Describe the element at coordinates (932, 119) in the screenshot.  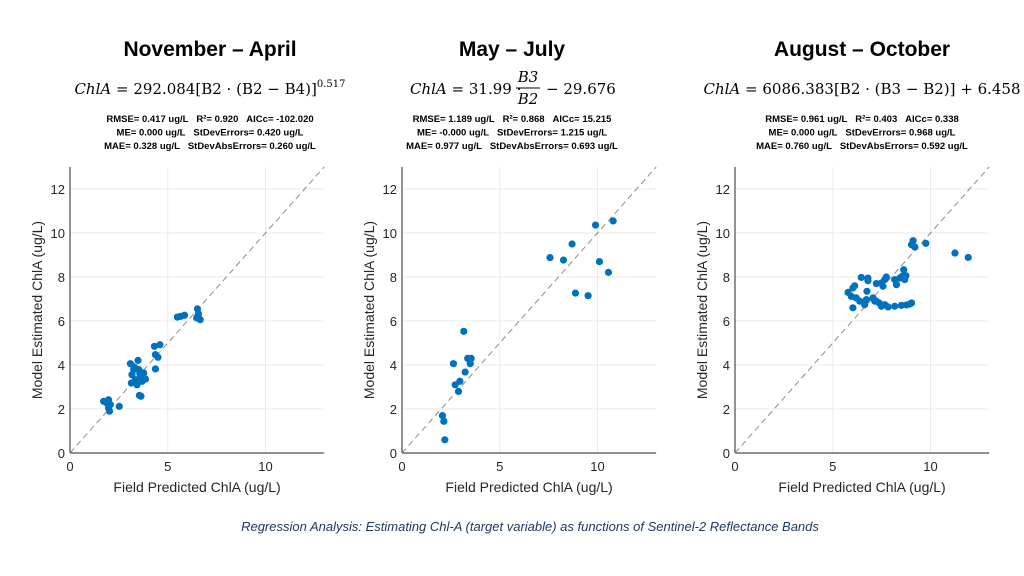
I see `stat-value: AICc= 0.338` at that location.